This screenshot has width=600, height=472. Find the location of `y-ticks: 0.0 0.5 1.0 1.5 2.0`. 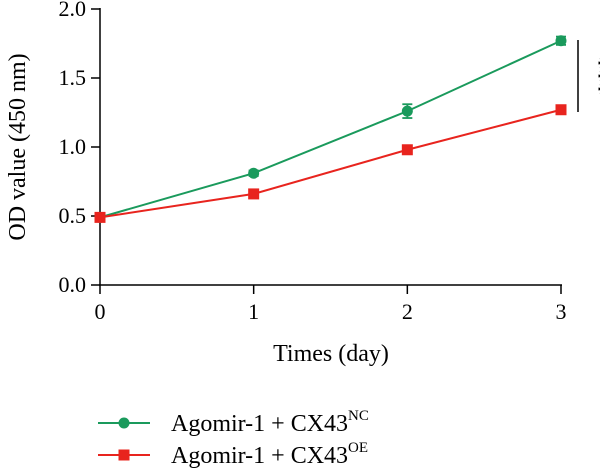

y-ticks: 0.0 0.5 1.0 1.5 2.0 is located at coordinates (79, 148).